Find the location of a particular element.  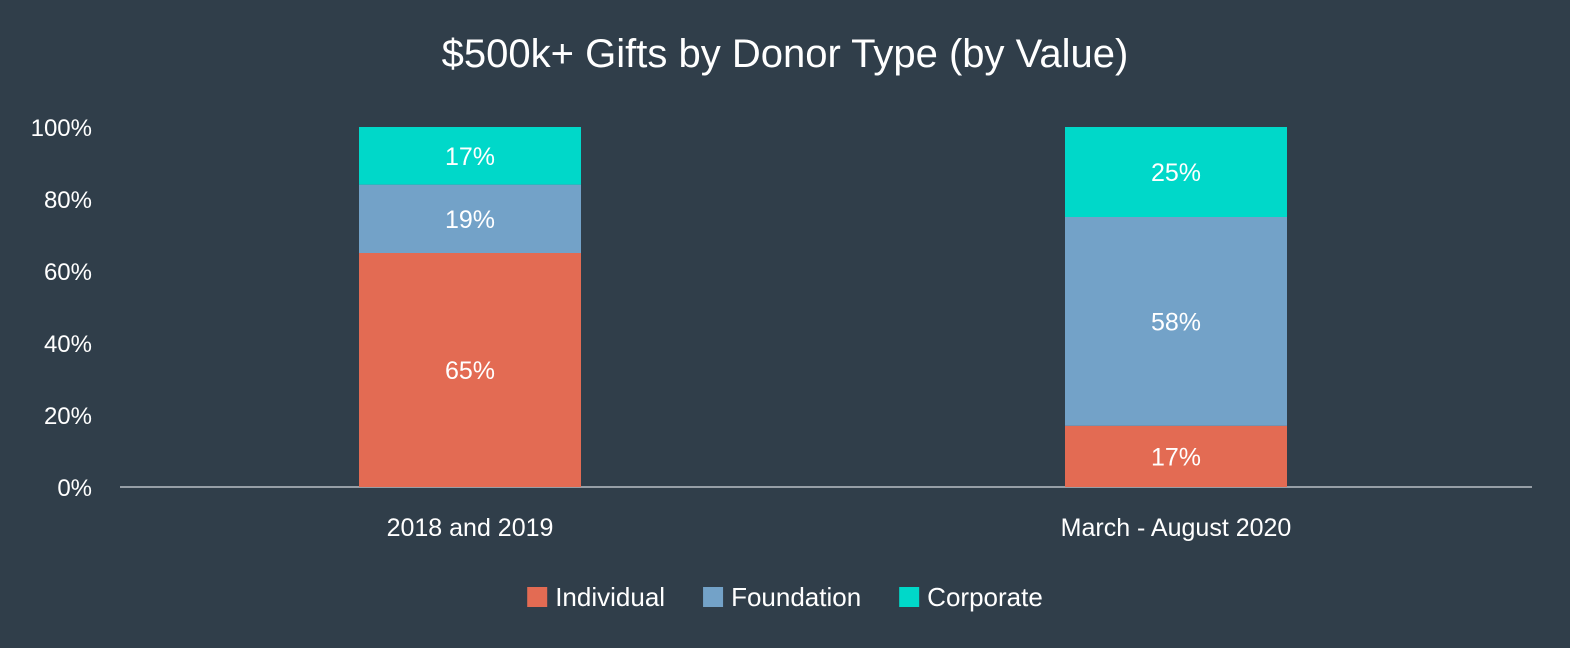

legend-item: Corporate is located at coordinates (971, 597).